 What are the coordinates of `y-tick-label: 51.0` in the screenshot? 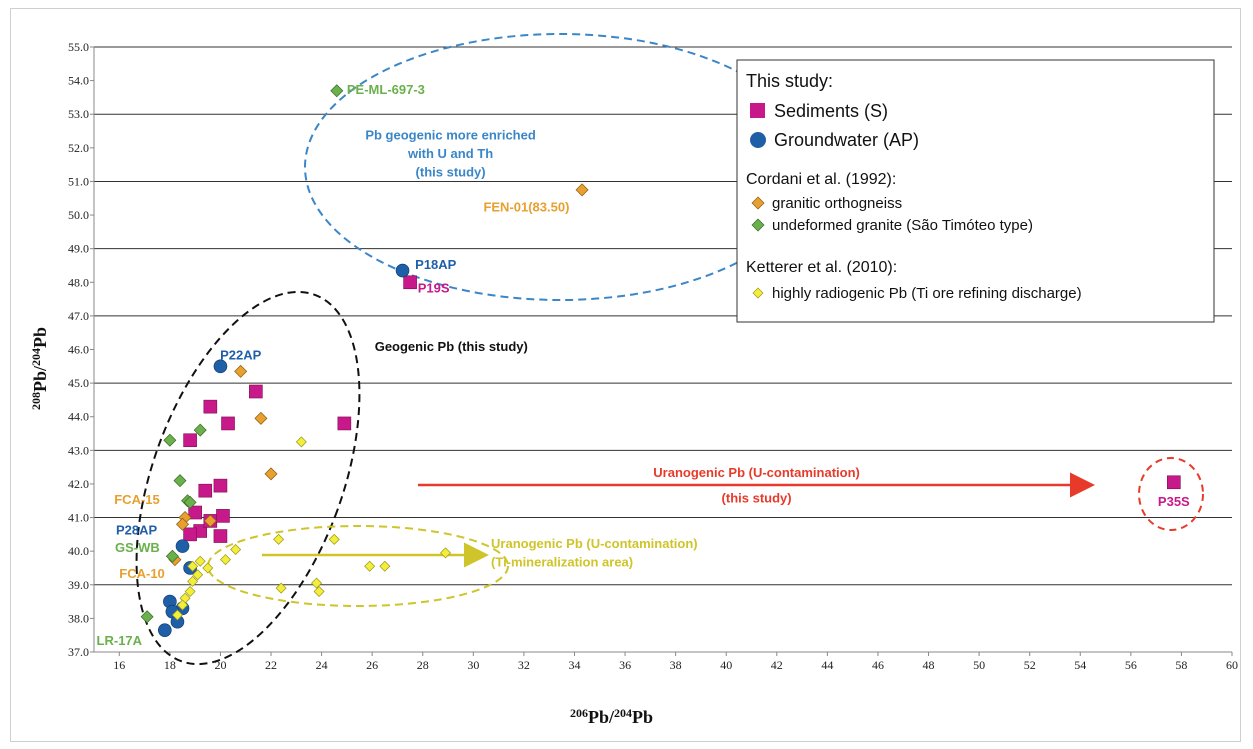 It's located at (78, 181).